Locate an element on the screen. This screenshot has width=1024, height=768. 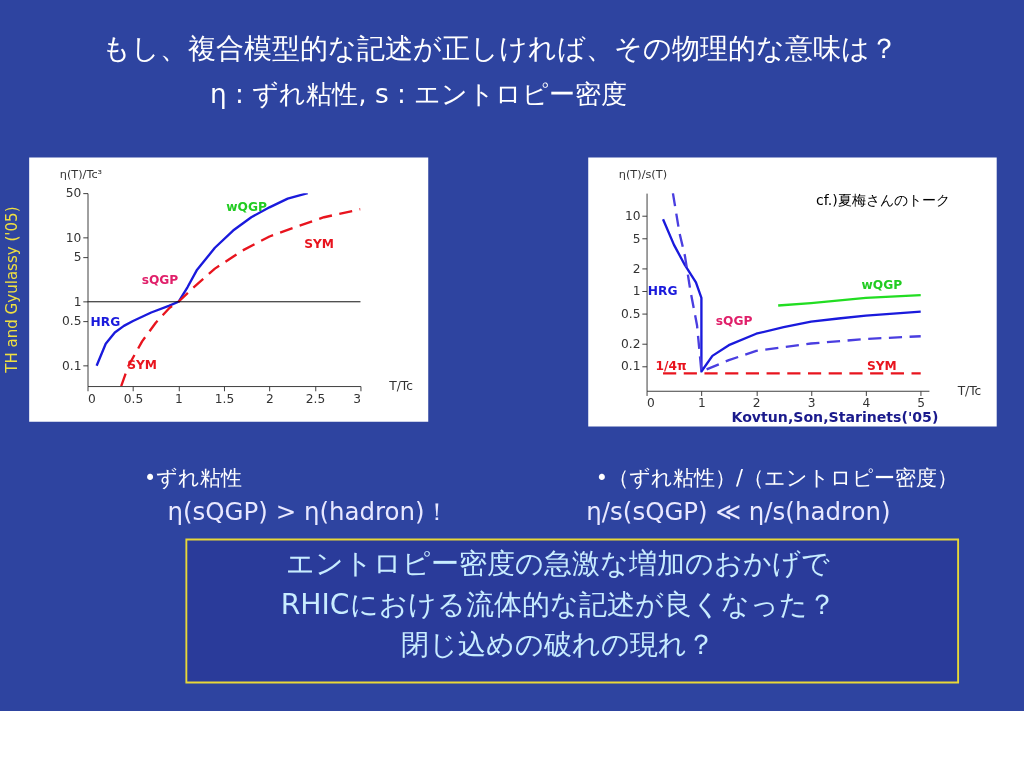
text: η(sQGP) > η(hadron)！ is located at coordinates (308, 511).